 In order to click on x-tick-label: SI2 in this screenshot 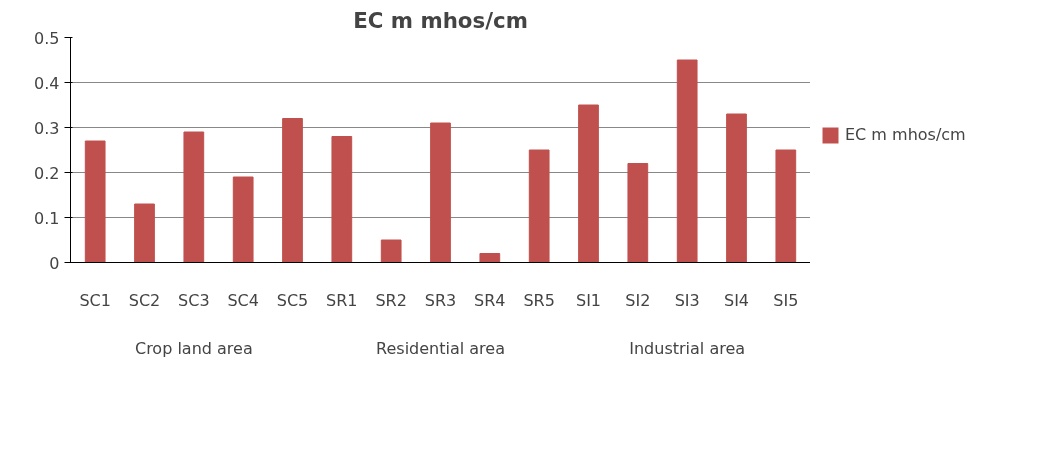, I will do `click(638, 300)`.